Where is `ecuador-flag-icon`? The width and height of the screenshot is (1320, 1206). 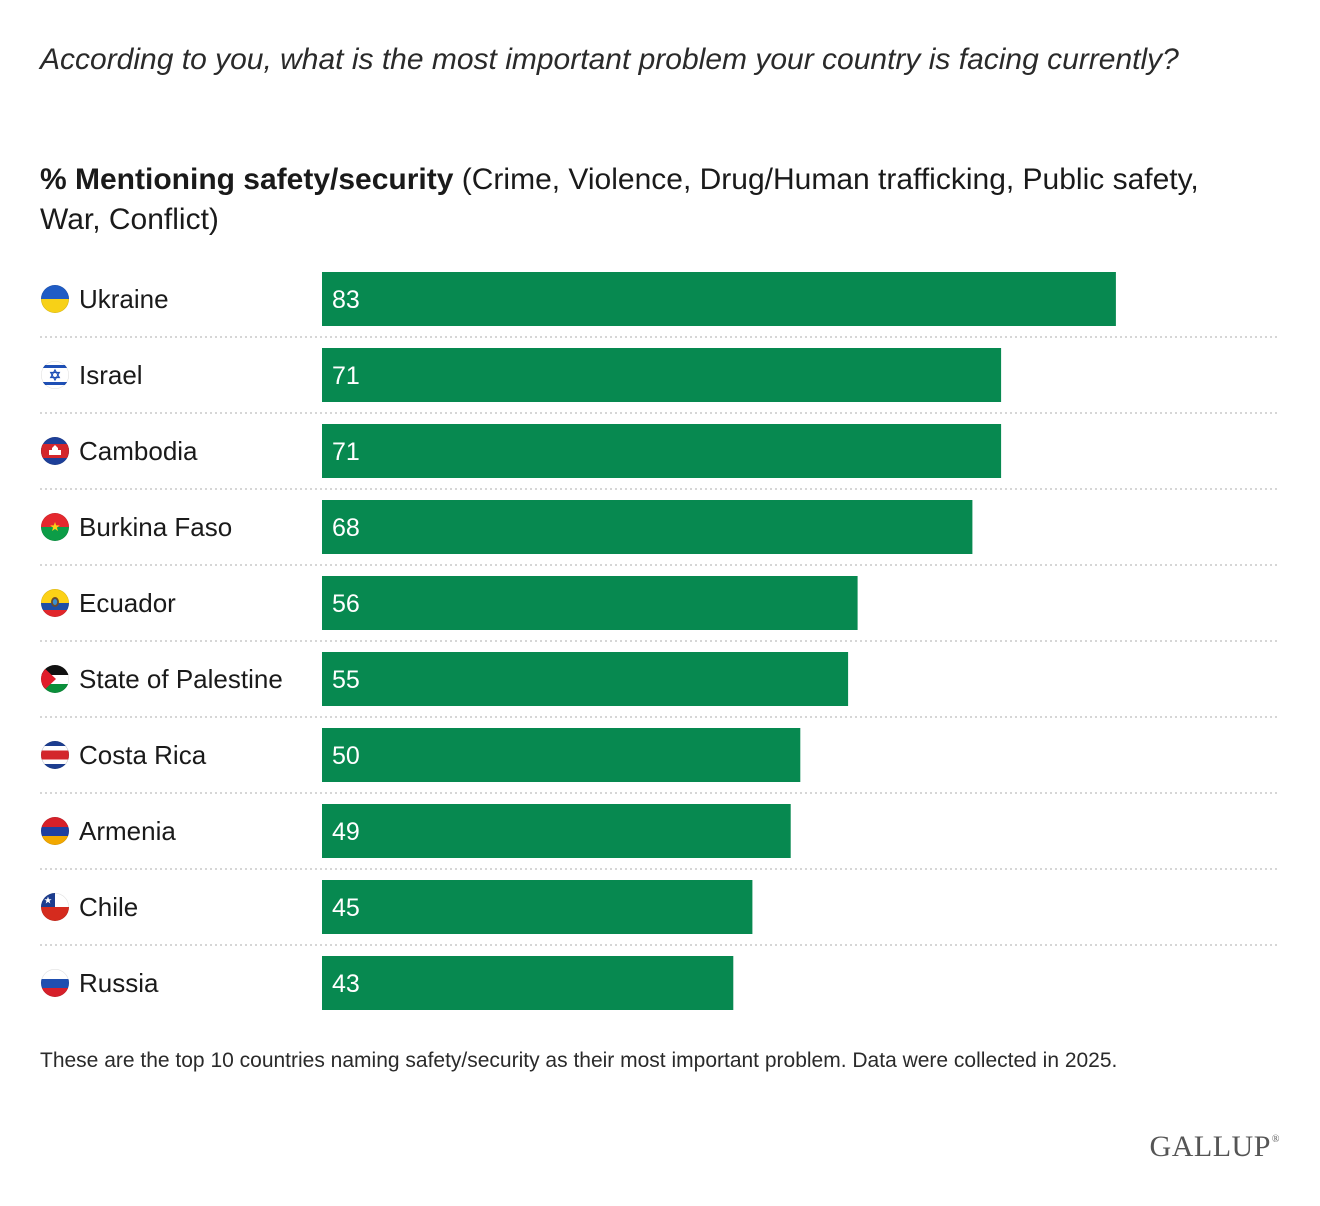
ecuador-flag-icon is located at coordinates (55, 603).